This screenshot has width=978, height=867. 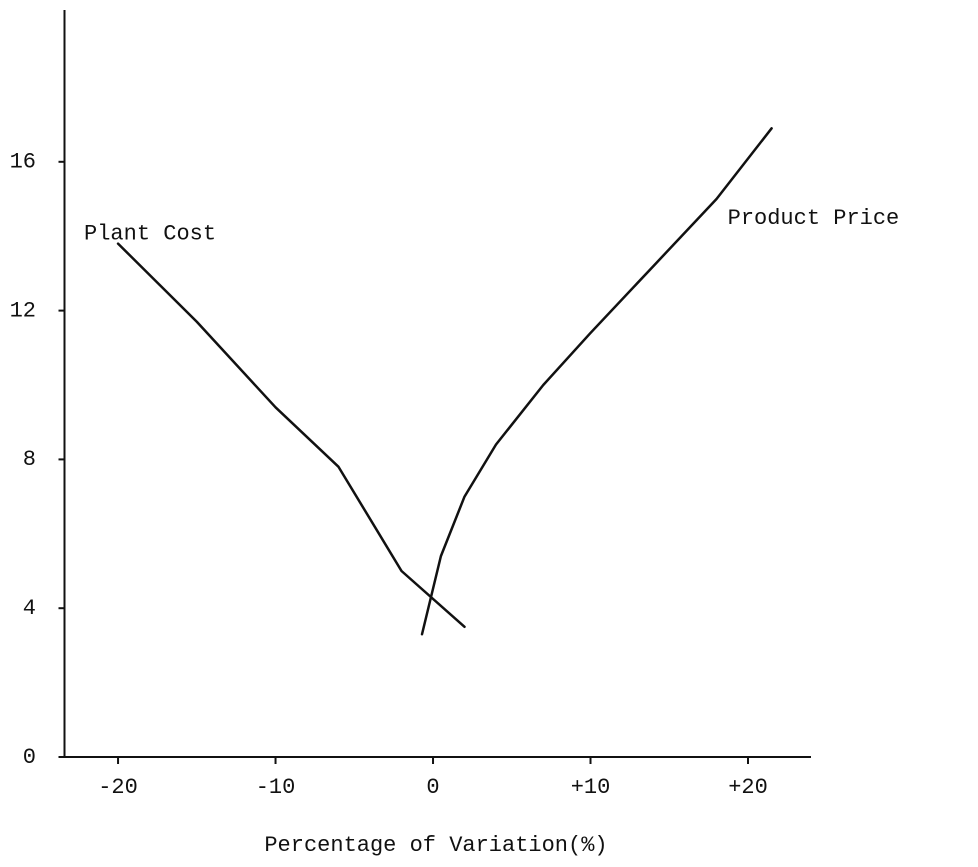 I want to click on y-tick-label: 4, so click(x=29, y=608).